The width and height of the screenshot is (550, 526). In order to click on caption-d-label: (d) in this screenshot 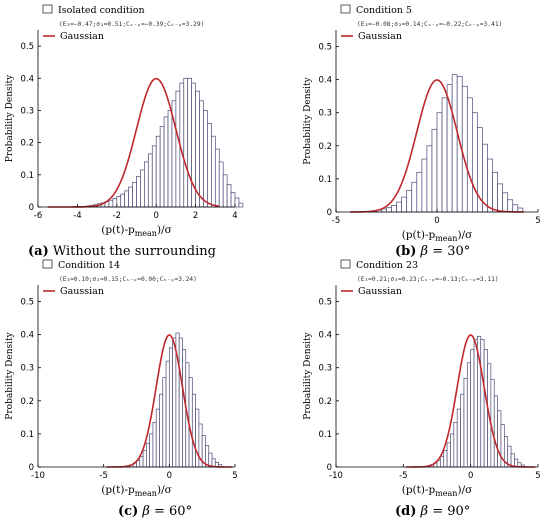, I will do `click(406, 511)`.